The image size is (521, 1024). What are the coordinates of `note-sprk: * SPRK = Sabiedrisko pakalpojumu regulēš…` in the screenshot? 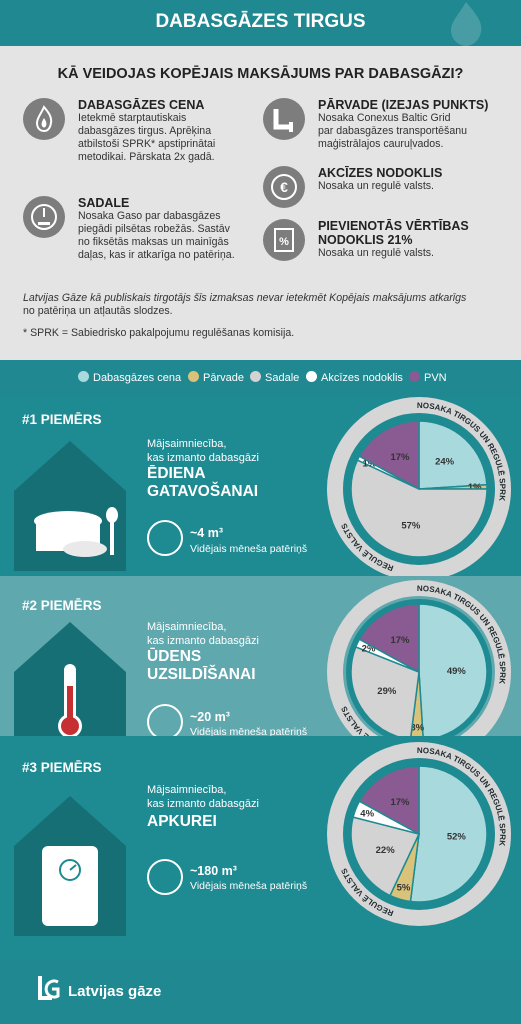 It's located at (159, 333).